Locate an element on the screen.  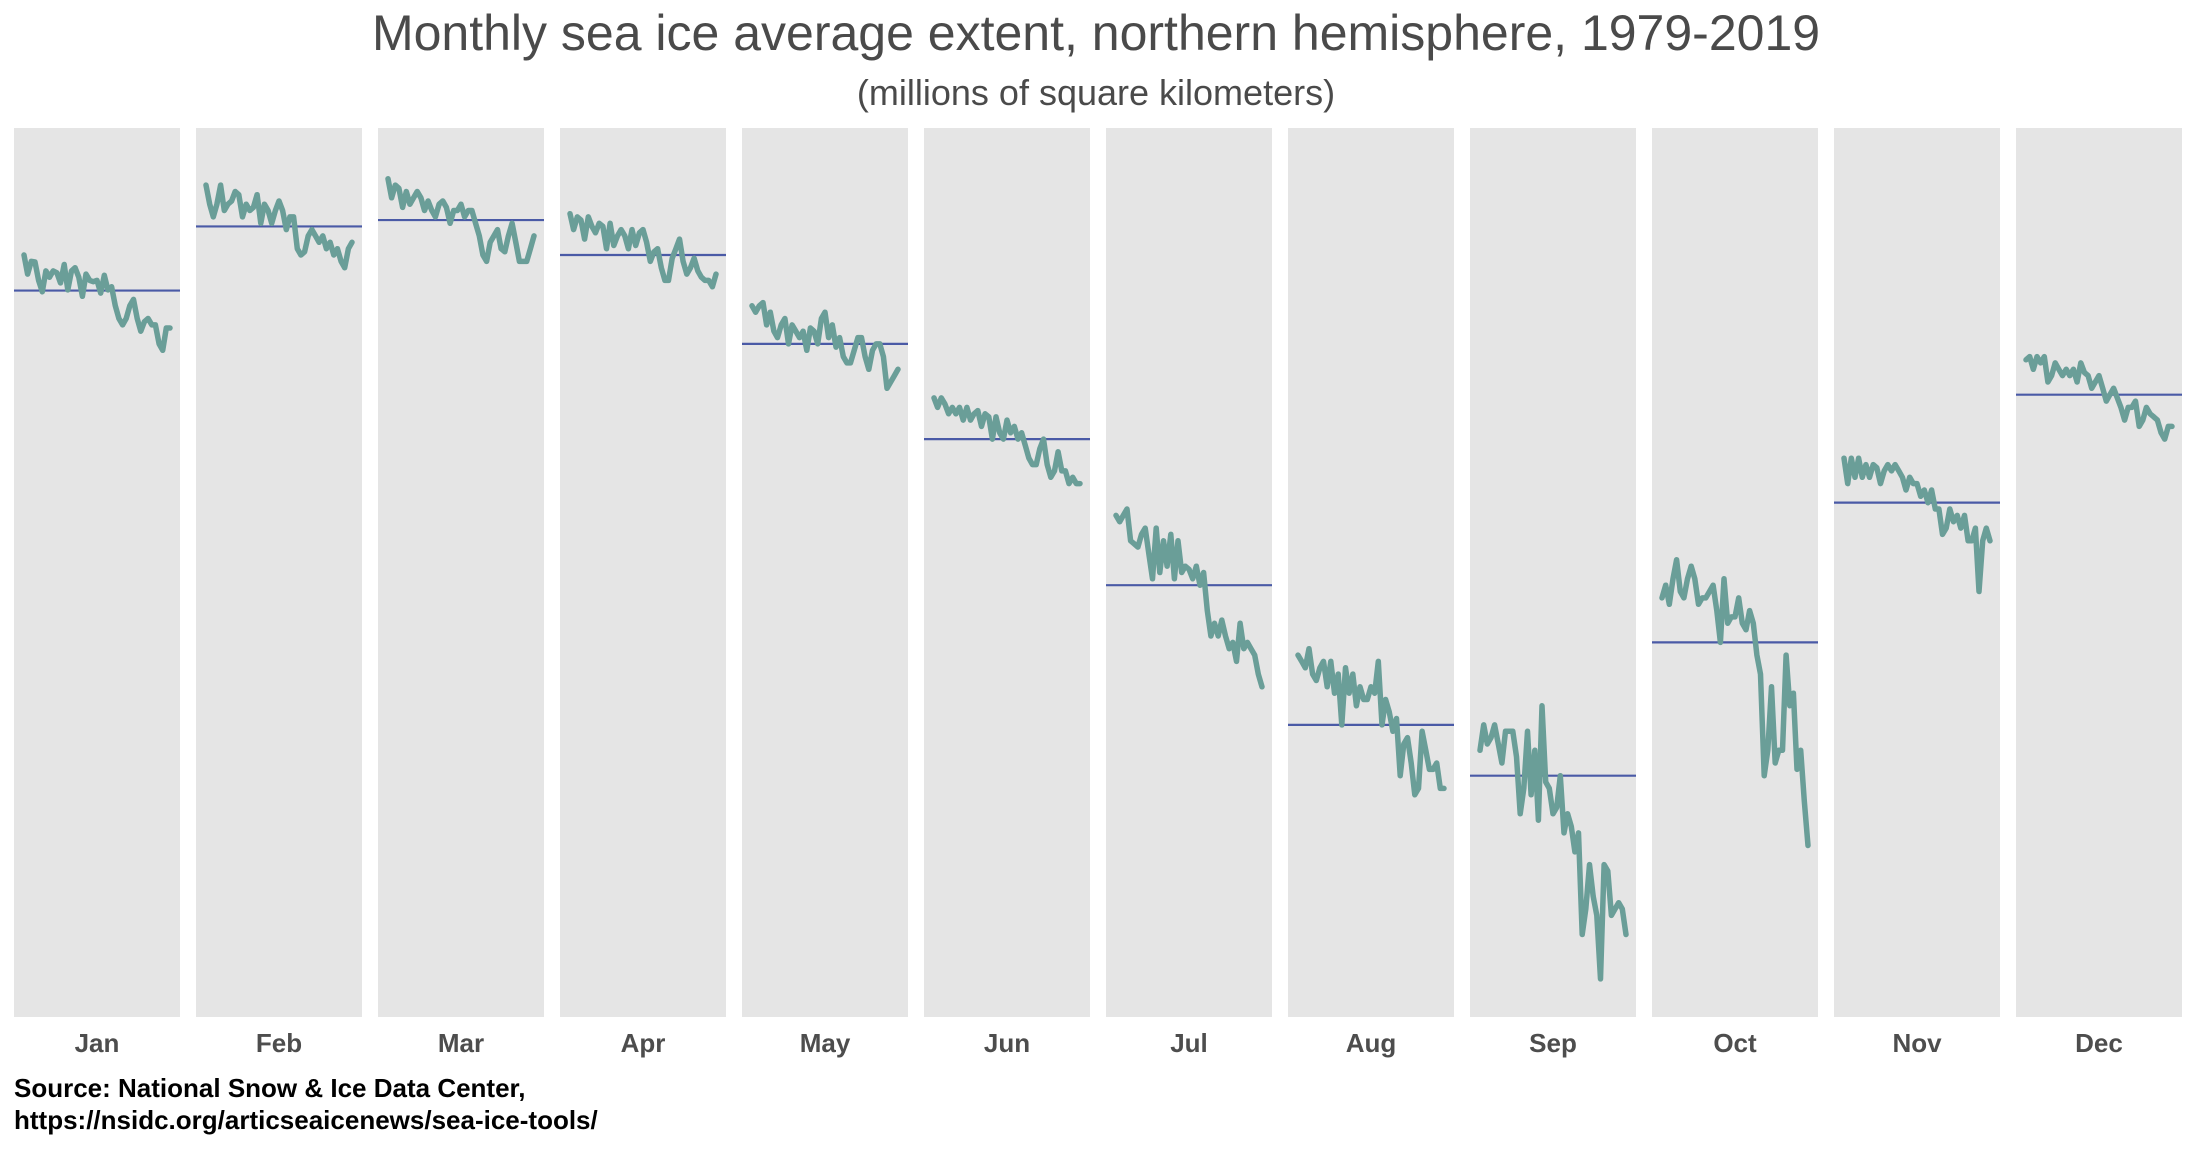
facet-apr: Apr is located at coordinates (643, 593).